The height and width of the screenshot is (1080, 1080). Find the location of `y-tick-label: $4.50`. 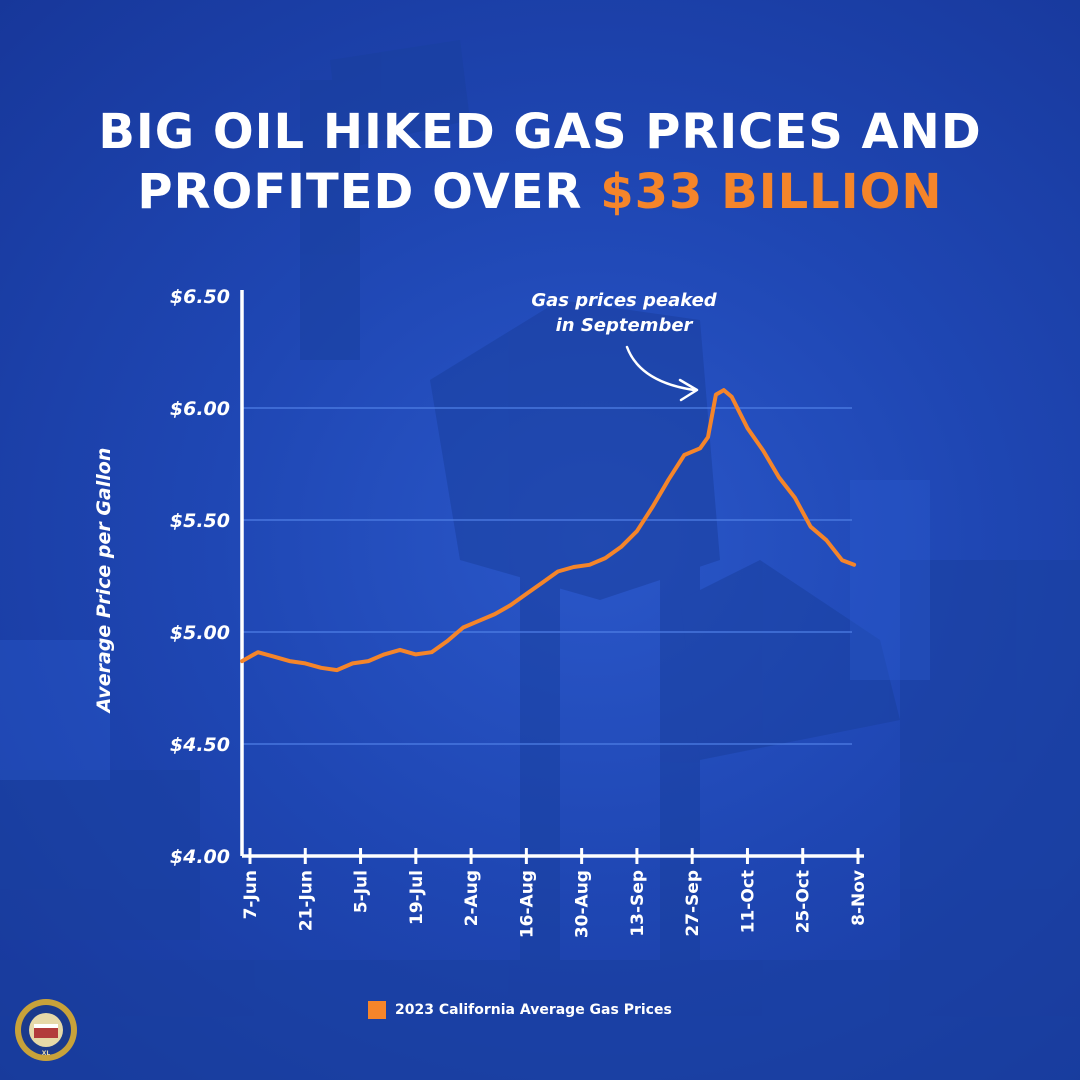

y-tick-label: $4.50 is located at coordinates (200, 745).